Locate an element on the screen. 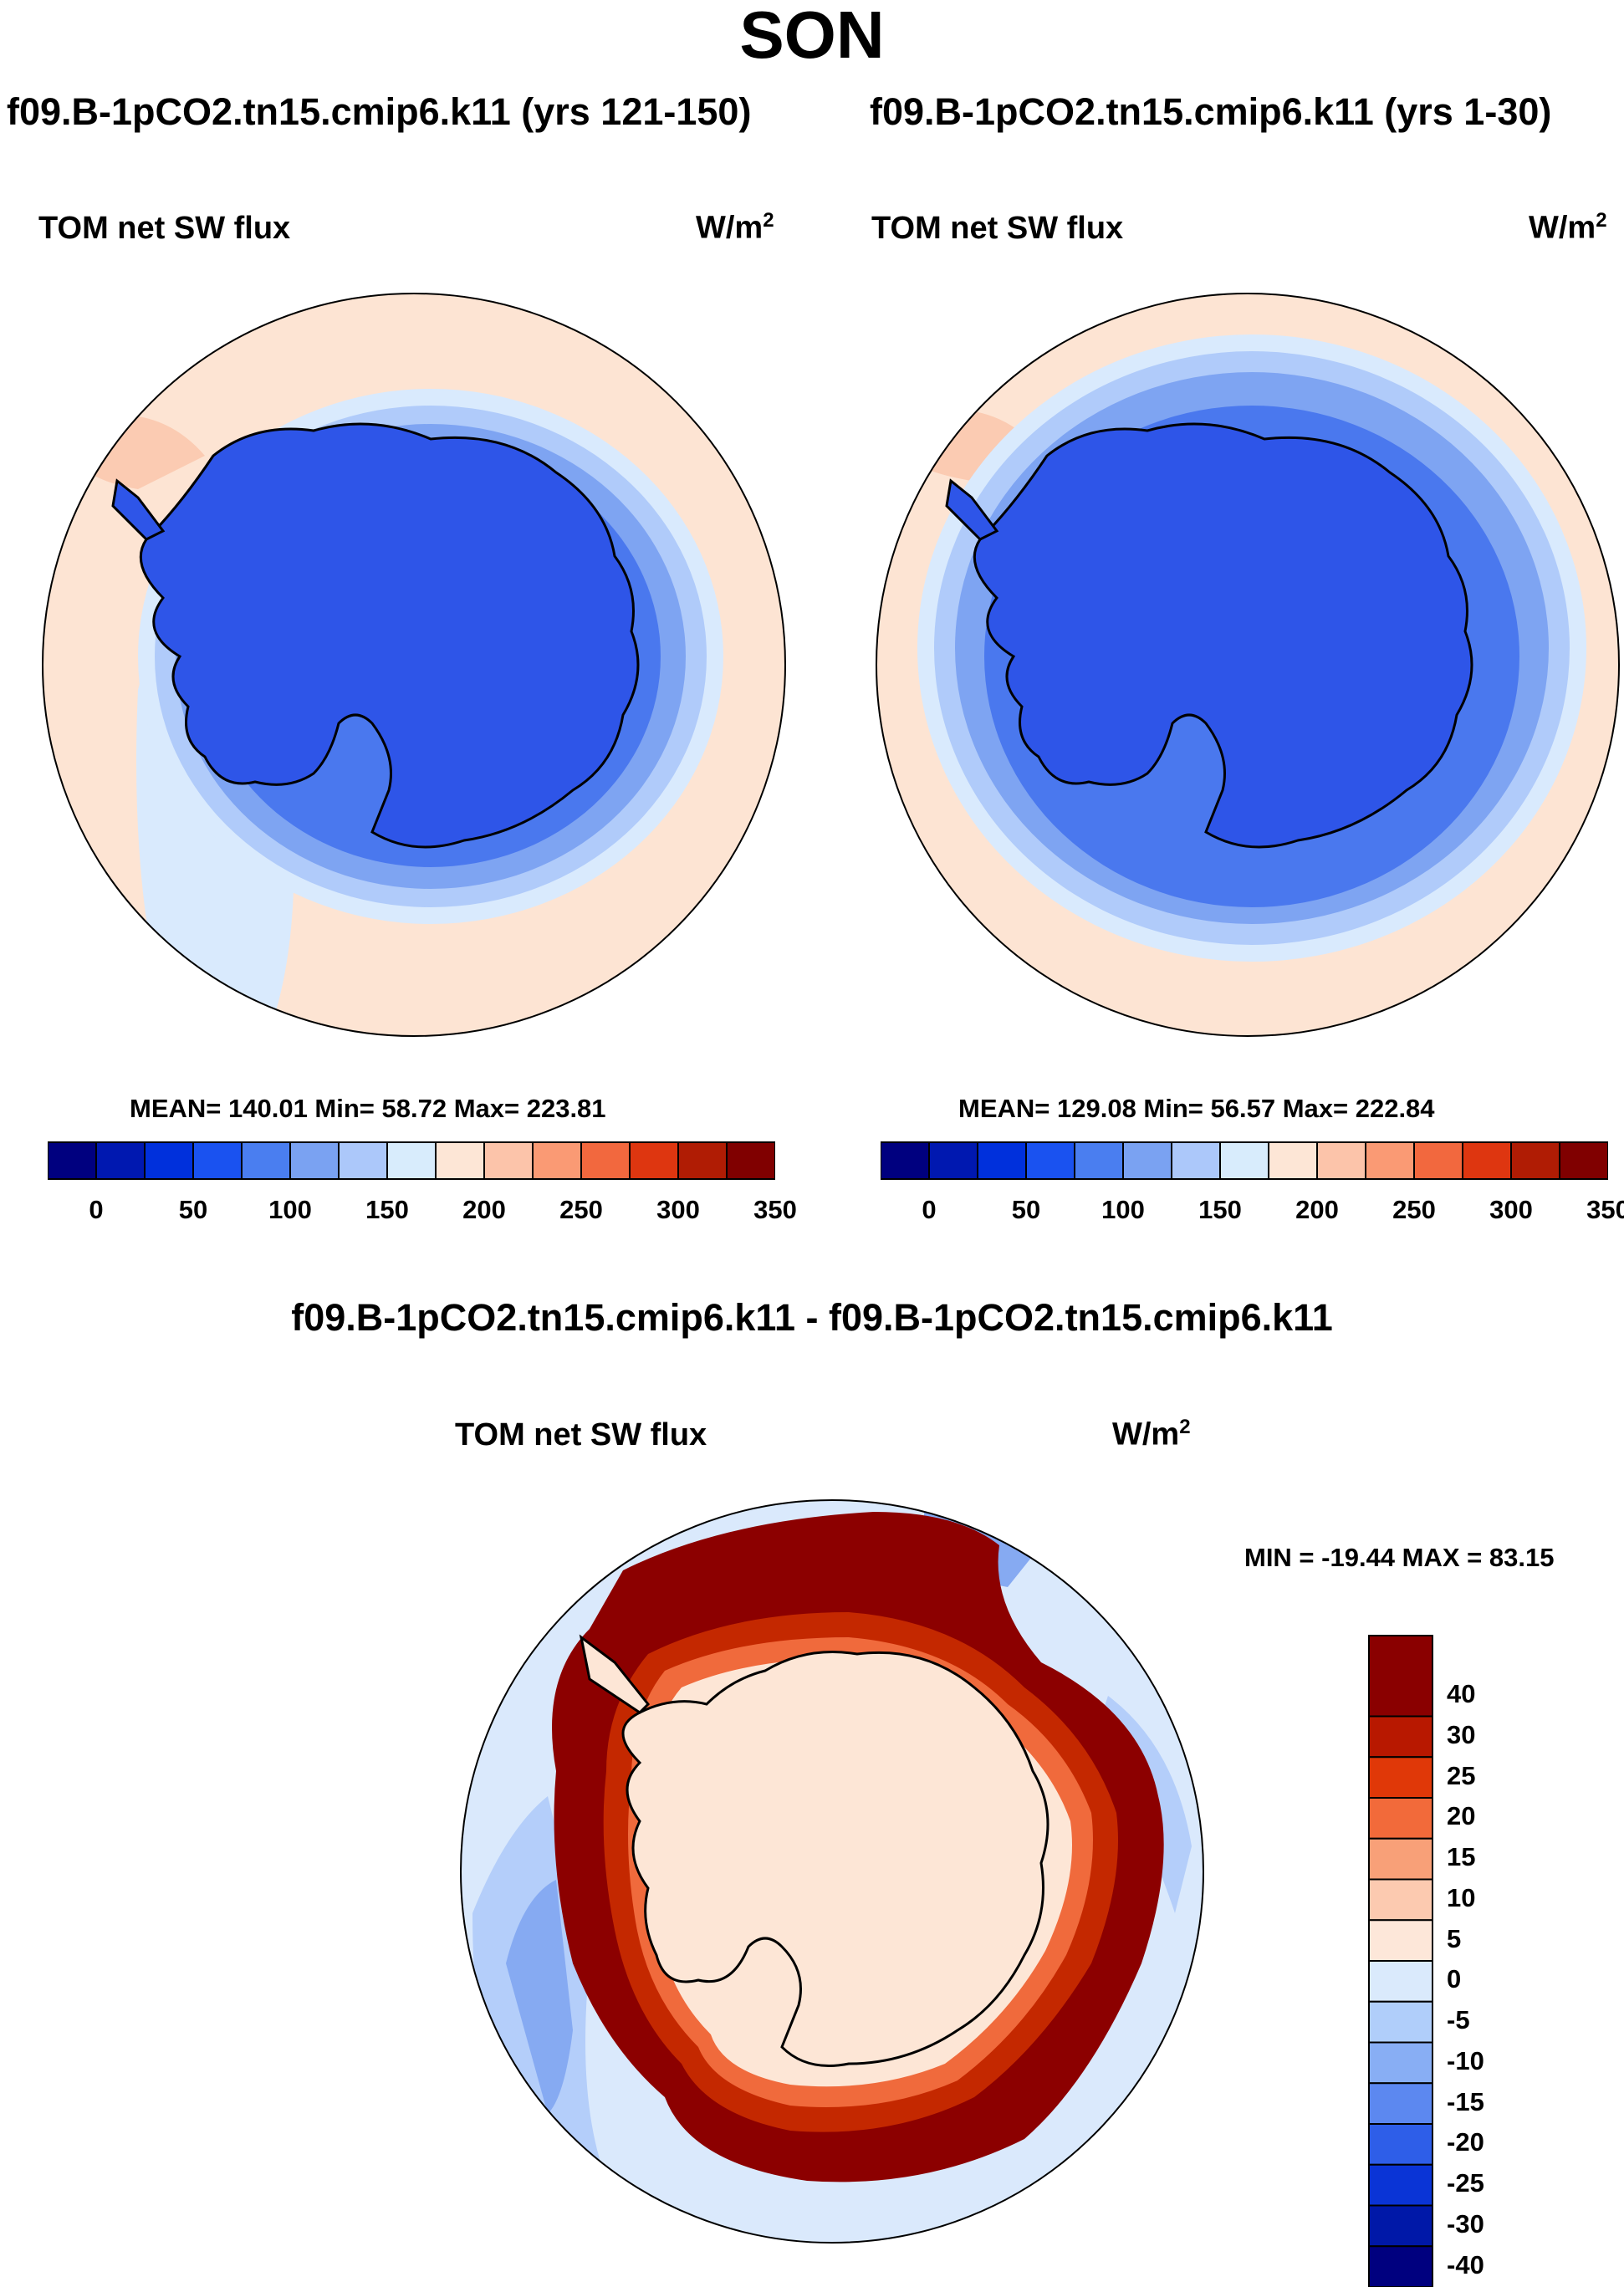  panel1-units: W/m2 is located at coordinates (735, 227).